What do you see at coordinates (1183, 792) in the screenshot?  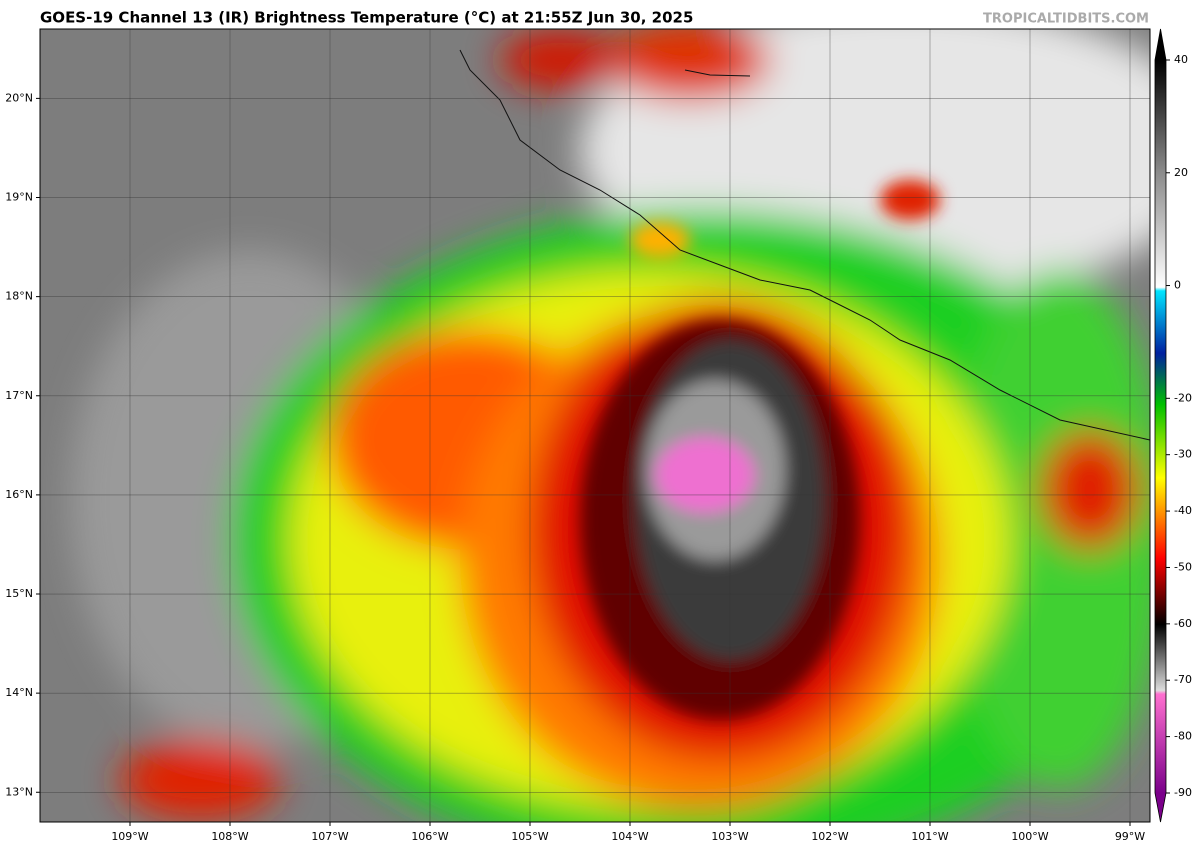 I see `colorbar-label: -90` at bounding box center [1183, 792].